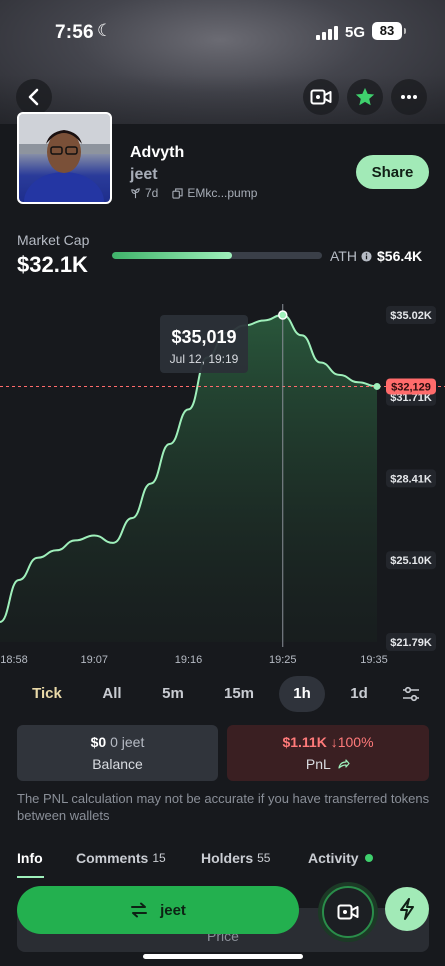  I want to click on svg-text: $32,129, so click(411, 387).